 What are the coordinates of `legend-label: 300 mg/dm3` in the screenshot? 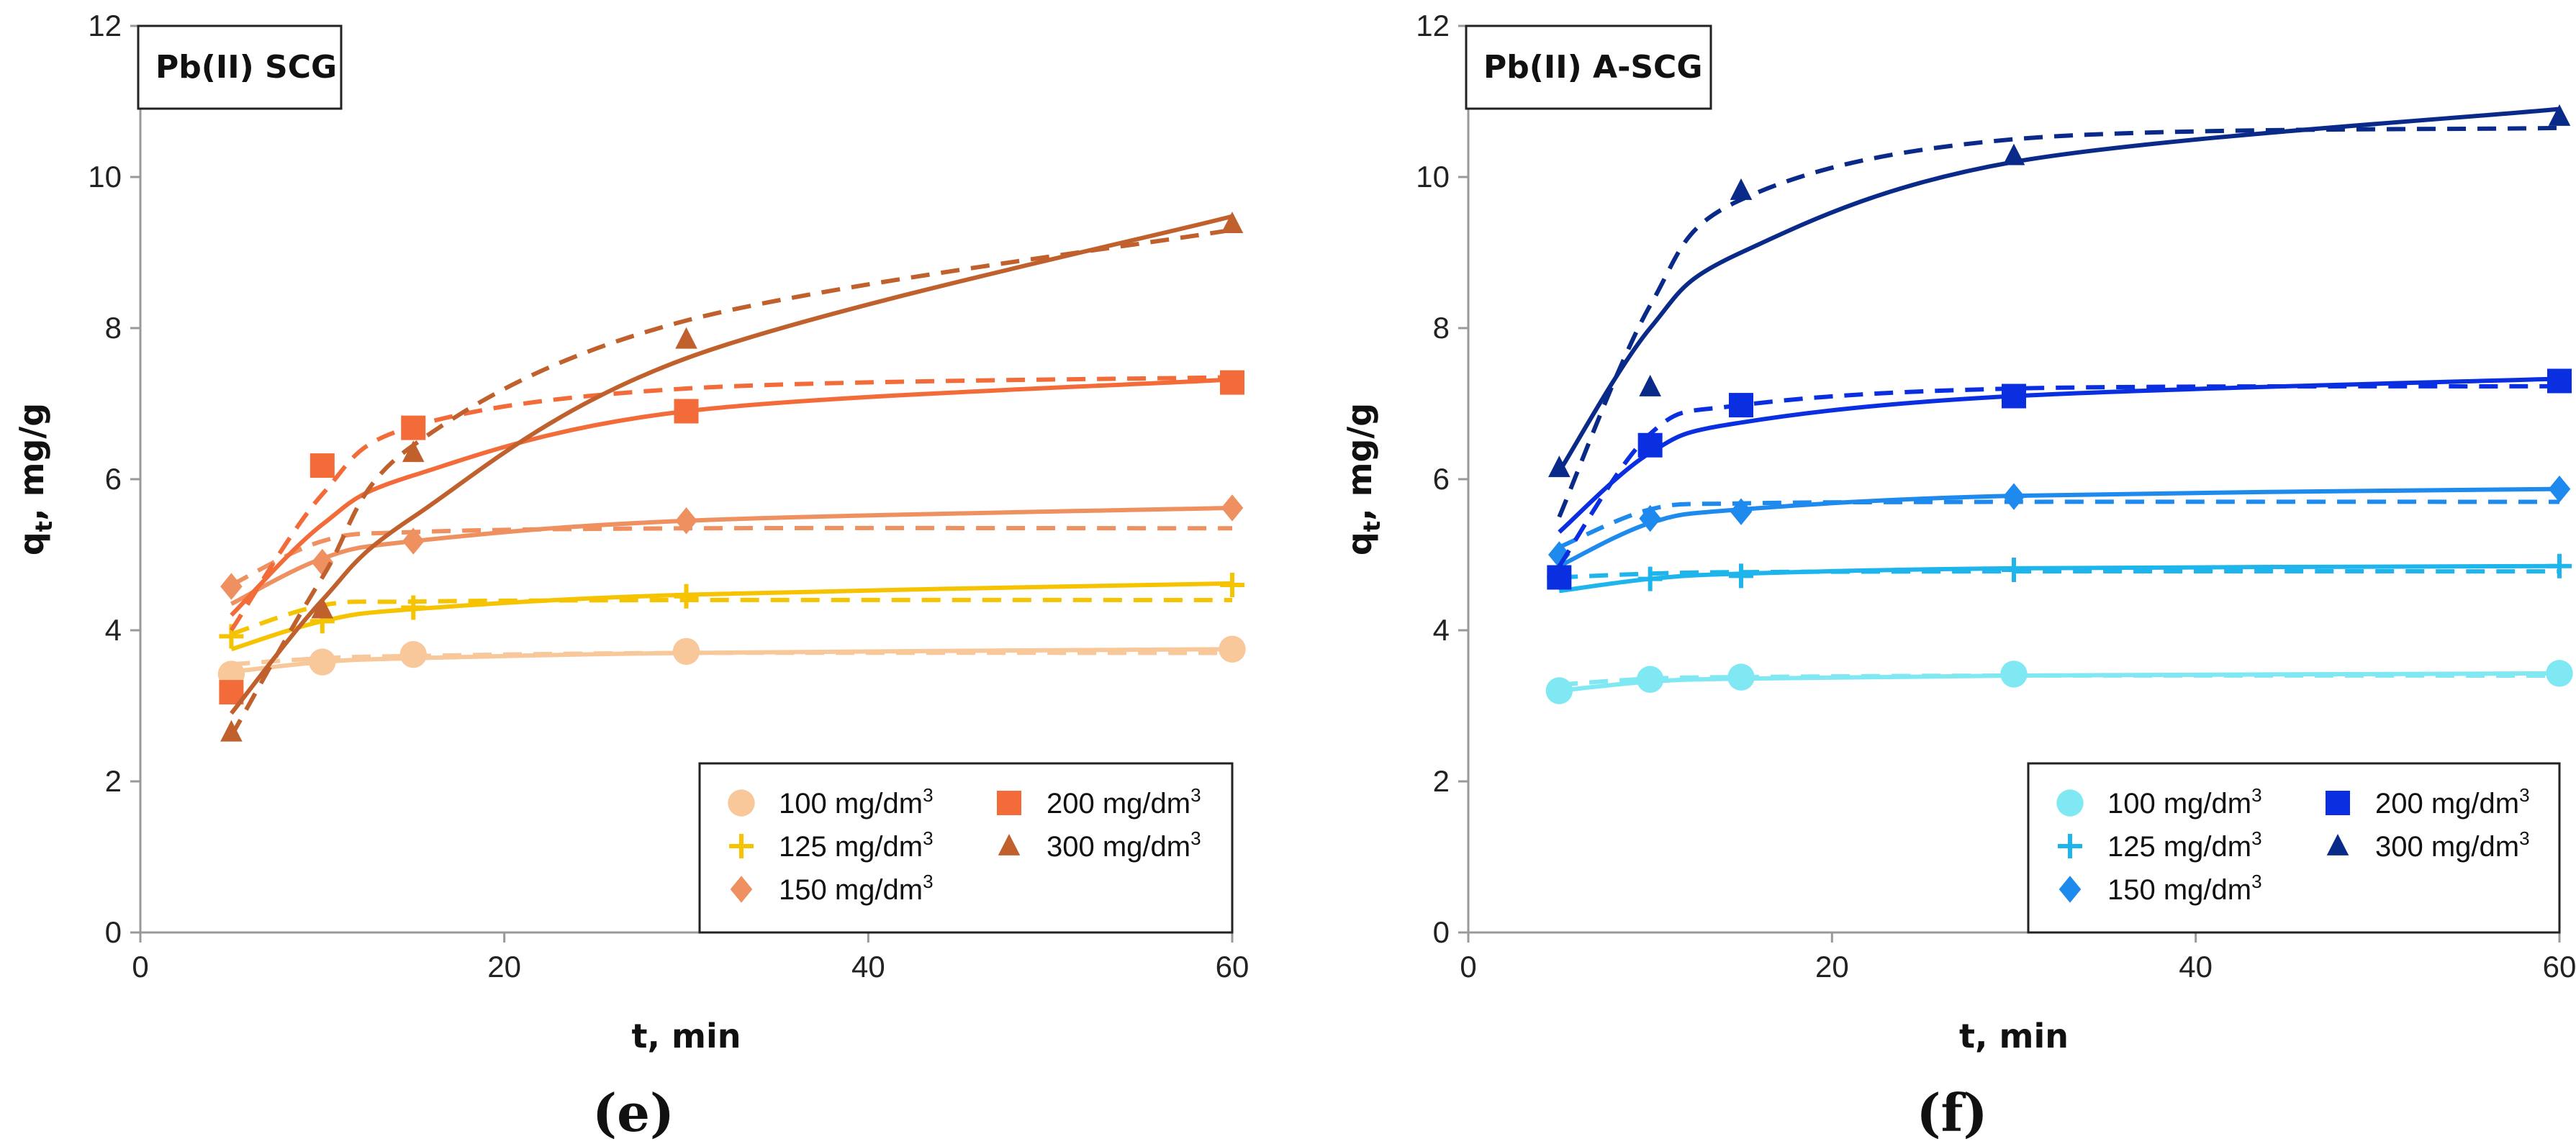 It's located at (2452, 845).